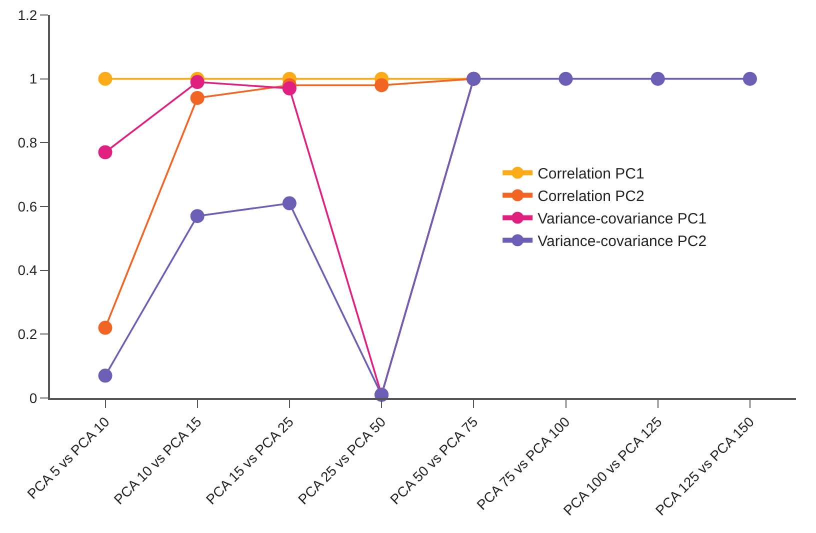  I want to click on y-tick-label: 0, so click(33, 398).